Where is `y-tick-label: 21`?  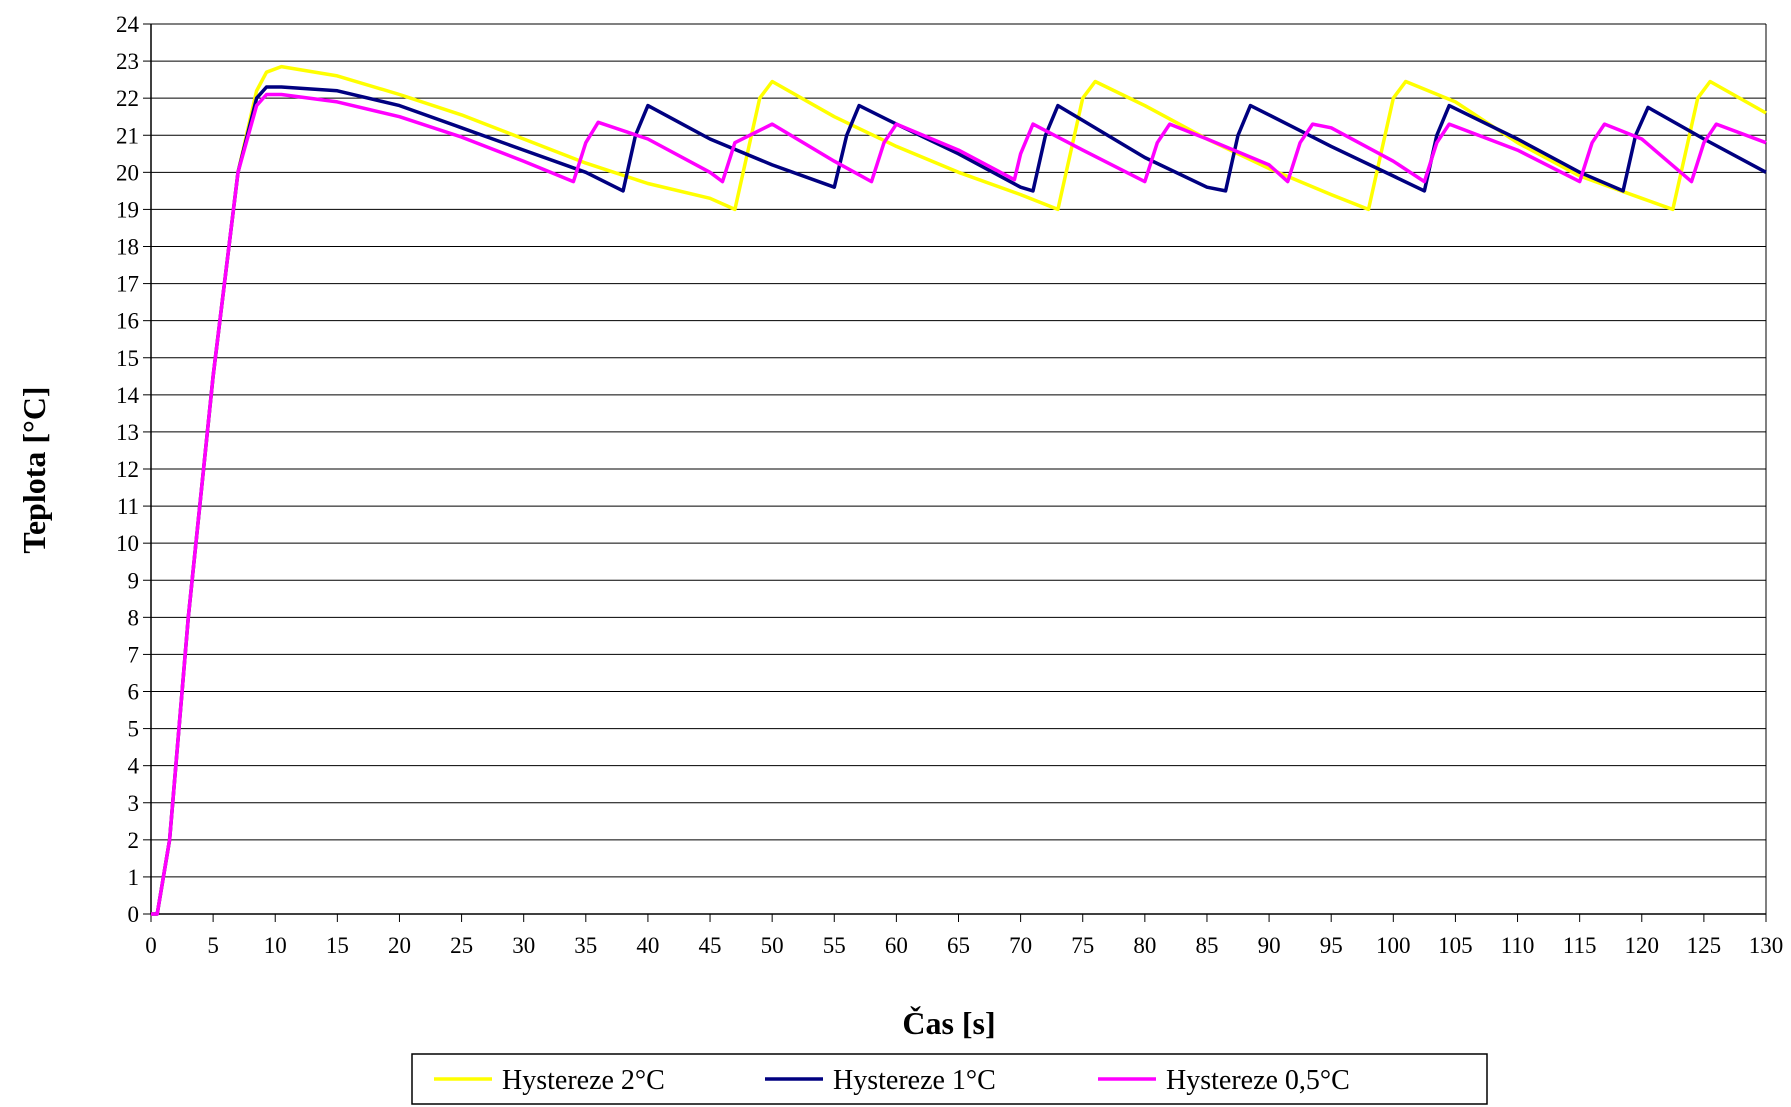 y-tick-label: 21 is located at coordinates (127, 135).